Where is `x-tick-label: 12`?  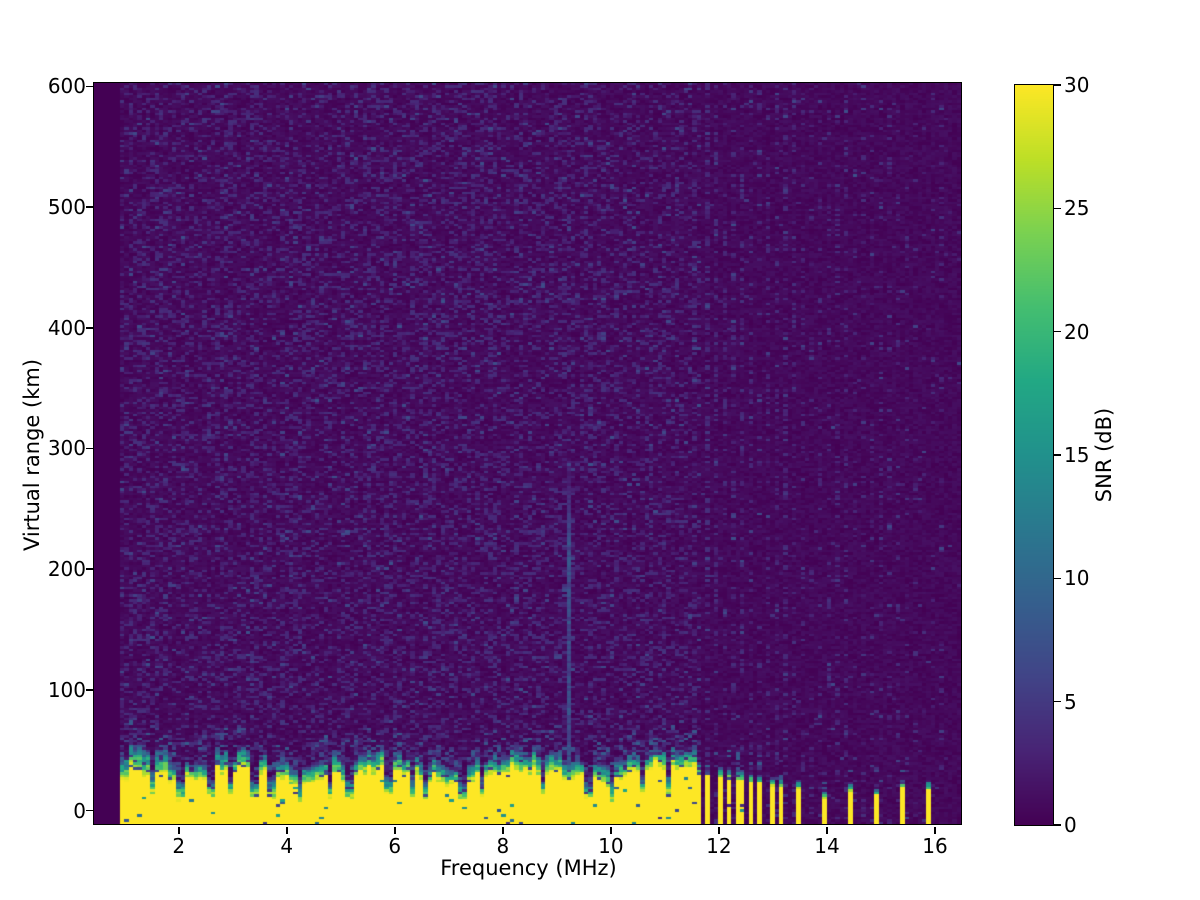
x-tick-label: 12 is located at coordinates (719, 846).